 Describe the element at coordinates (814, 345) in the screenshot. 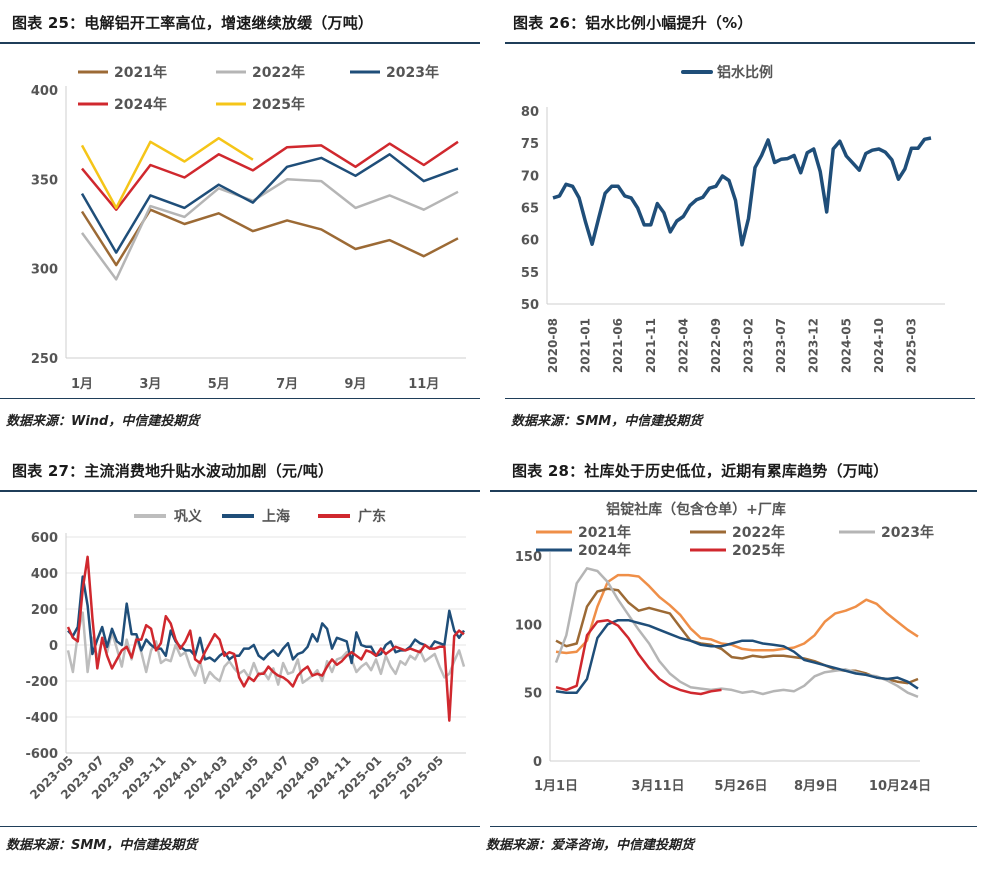

I see `x-tick-label-2023-12: 2023-12` at that location.